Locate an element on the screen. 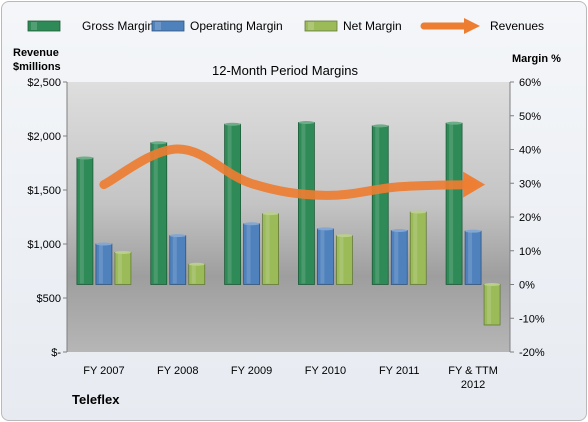 This screenshot has width=588, height=422. category-label: FY 2007 is located at coordinates (103, 371).